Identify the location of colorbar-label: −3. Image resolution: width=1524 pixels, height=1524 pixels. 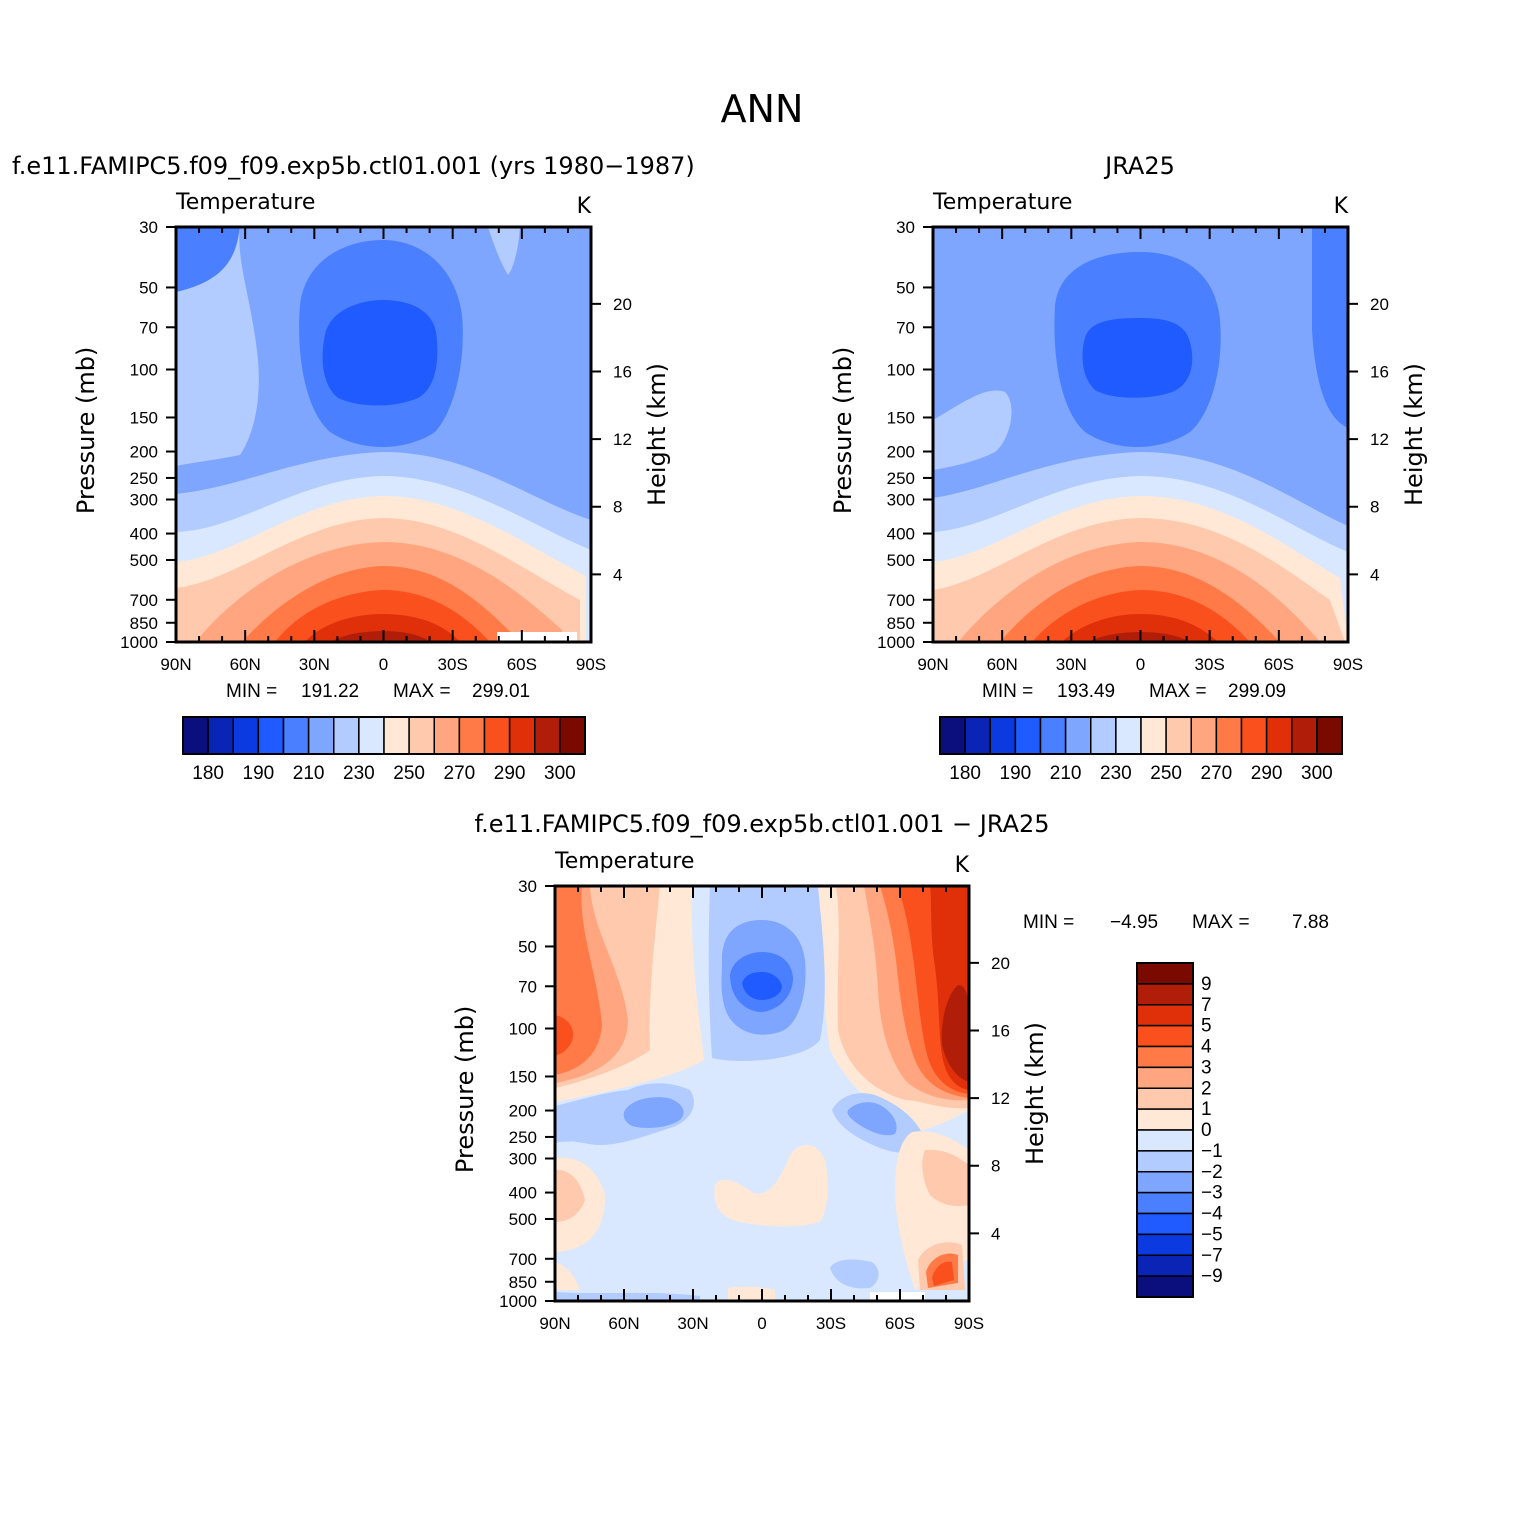
(1212, 1193).